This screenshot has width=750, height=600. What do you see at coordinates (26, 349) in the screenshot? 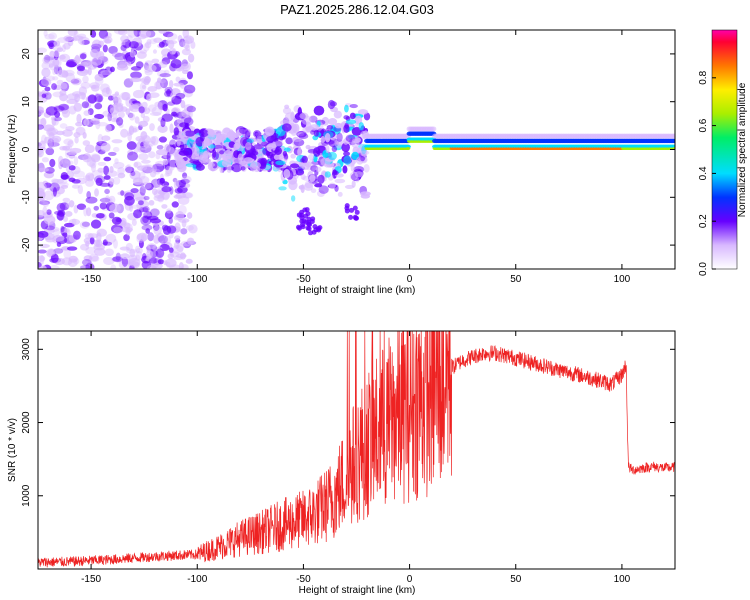
I see `snr-ytick-label: 3000` at bounding box center [26, 349].